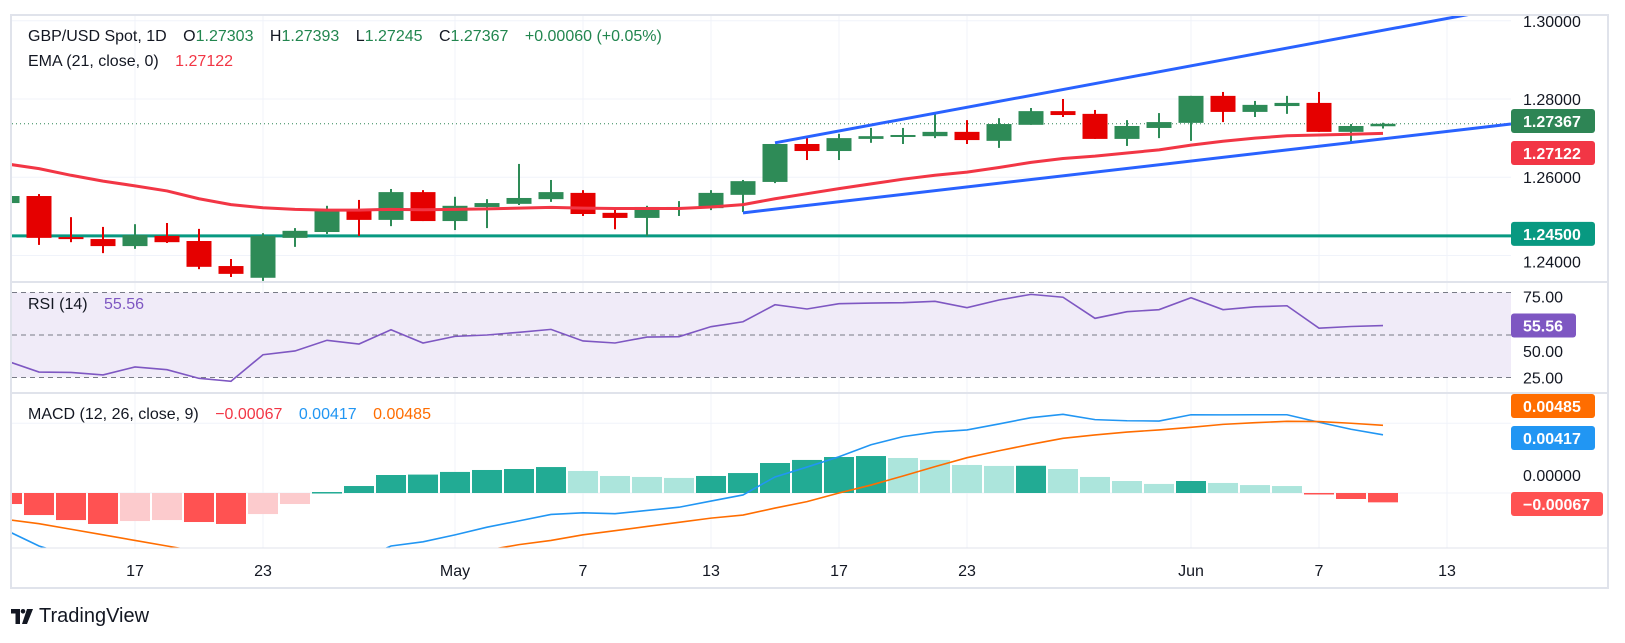 This screenshot has height=643, width=1625. Describe the element at coordinates (275, 36) in the screenshot. I see `high-label: H` at that location.